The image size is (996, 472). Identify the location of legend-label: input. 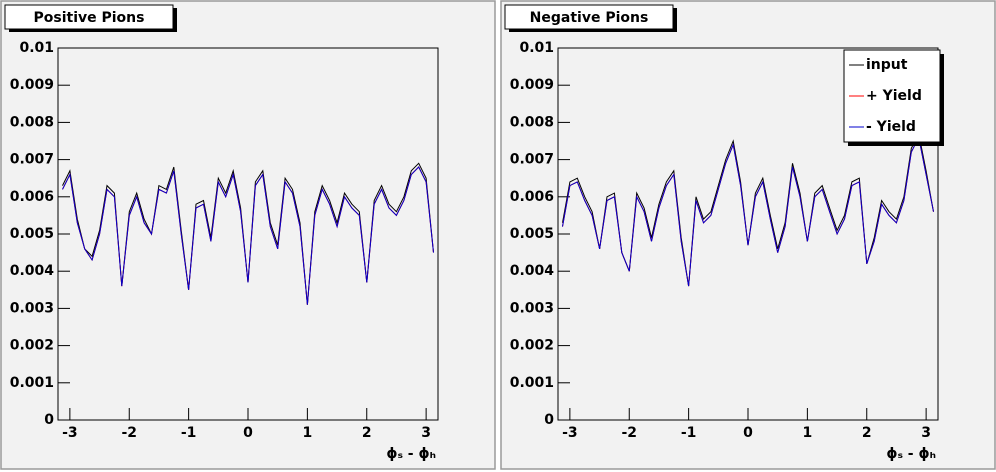
(887, 65).